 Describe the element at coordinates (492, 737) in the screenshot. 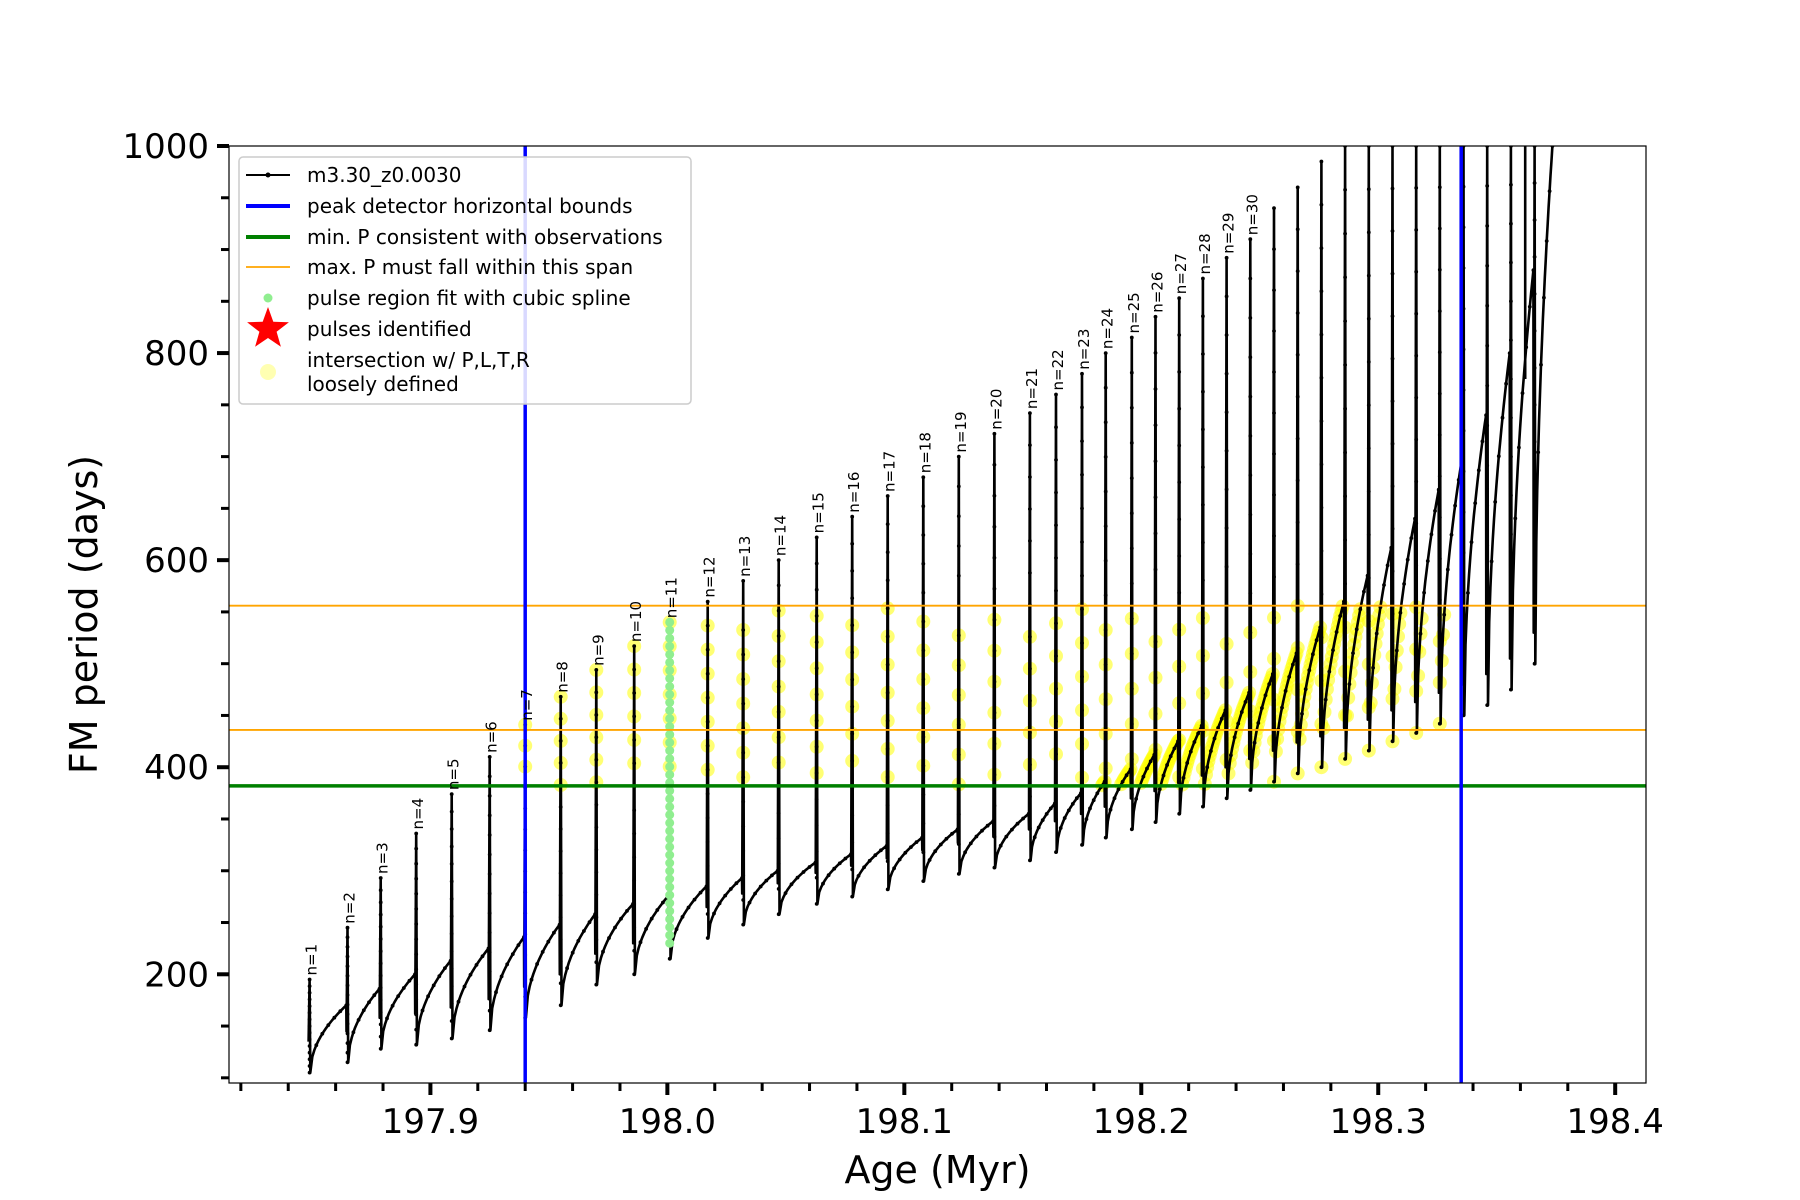

I see `pulse-label: n=6` at that location.